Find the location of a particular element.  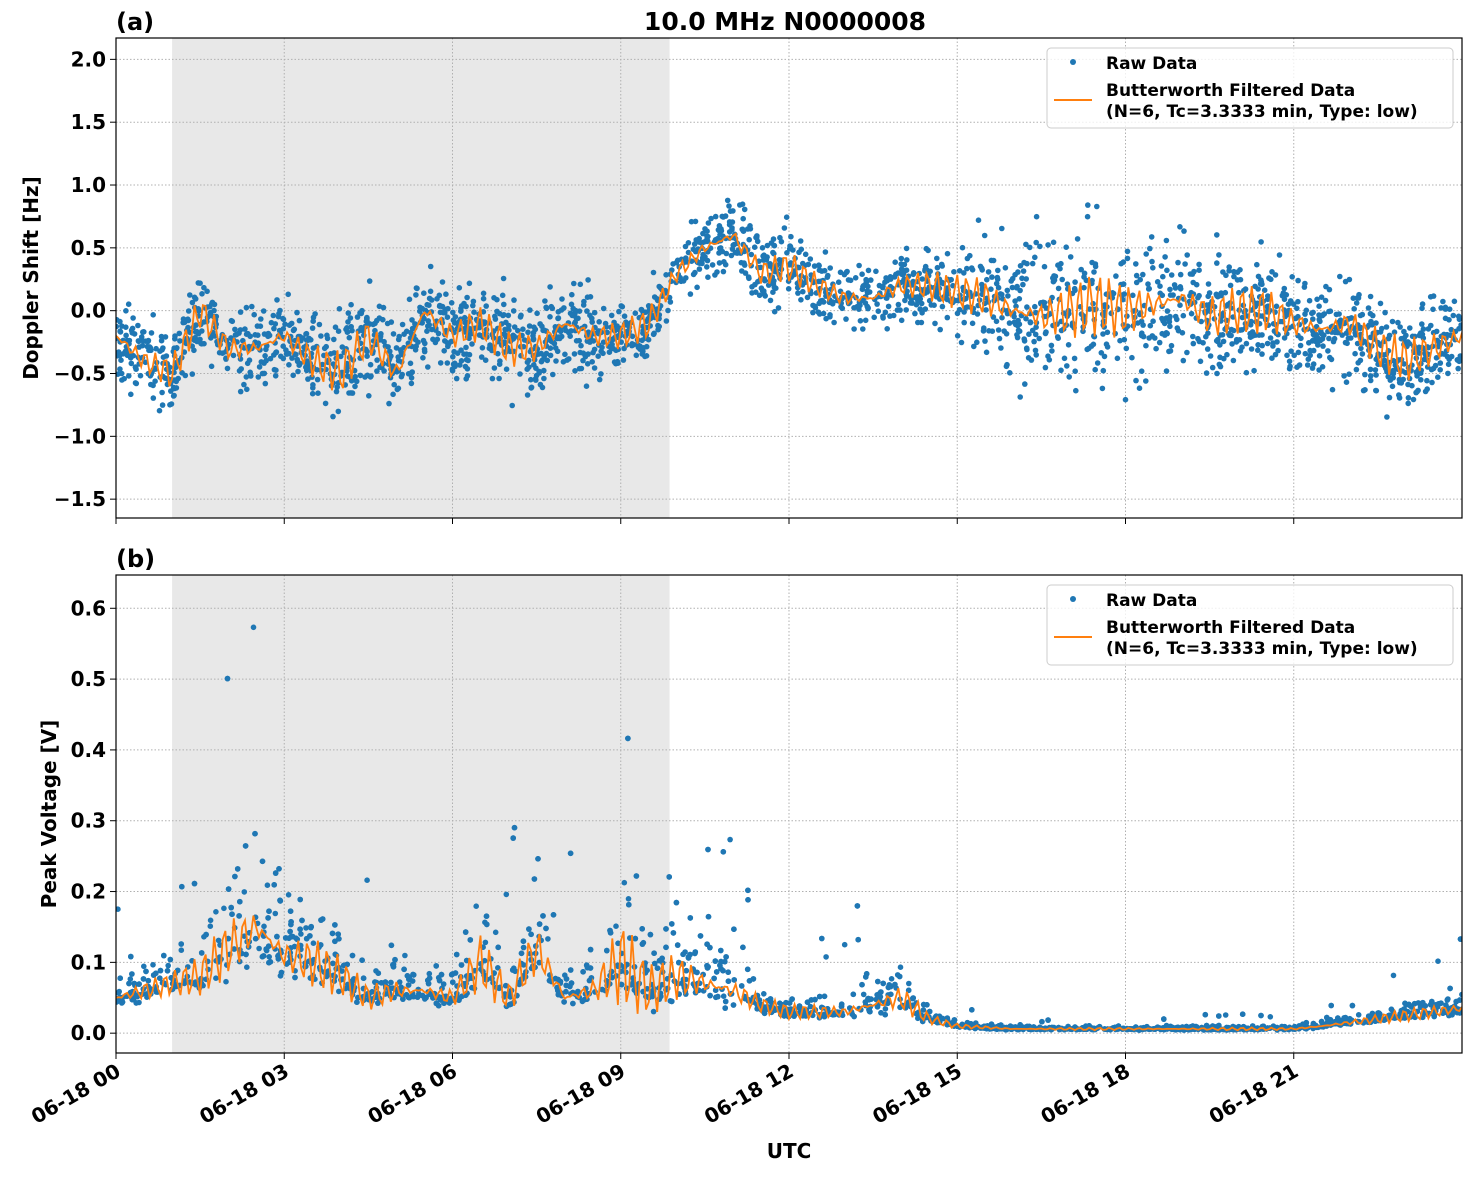

x-tick-label: 06-18 06 is located at coordinates (412, 1094).